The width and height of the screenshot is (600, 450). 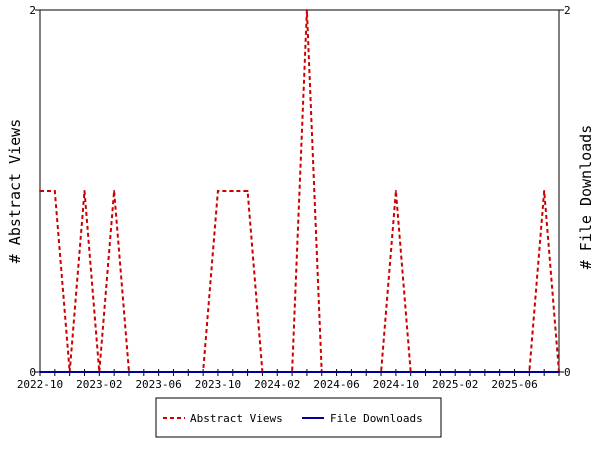 What do you see at coordinates (567, 372) in the screenshot?
I see `y-right-tick-min: 0` at bounding box center [567, 372].